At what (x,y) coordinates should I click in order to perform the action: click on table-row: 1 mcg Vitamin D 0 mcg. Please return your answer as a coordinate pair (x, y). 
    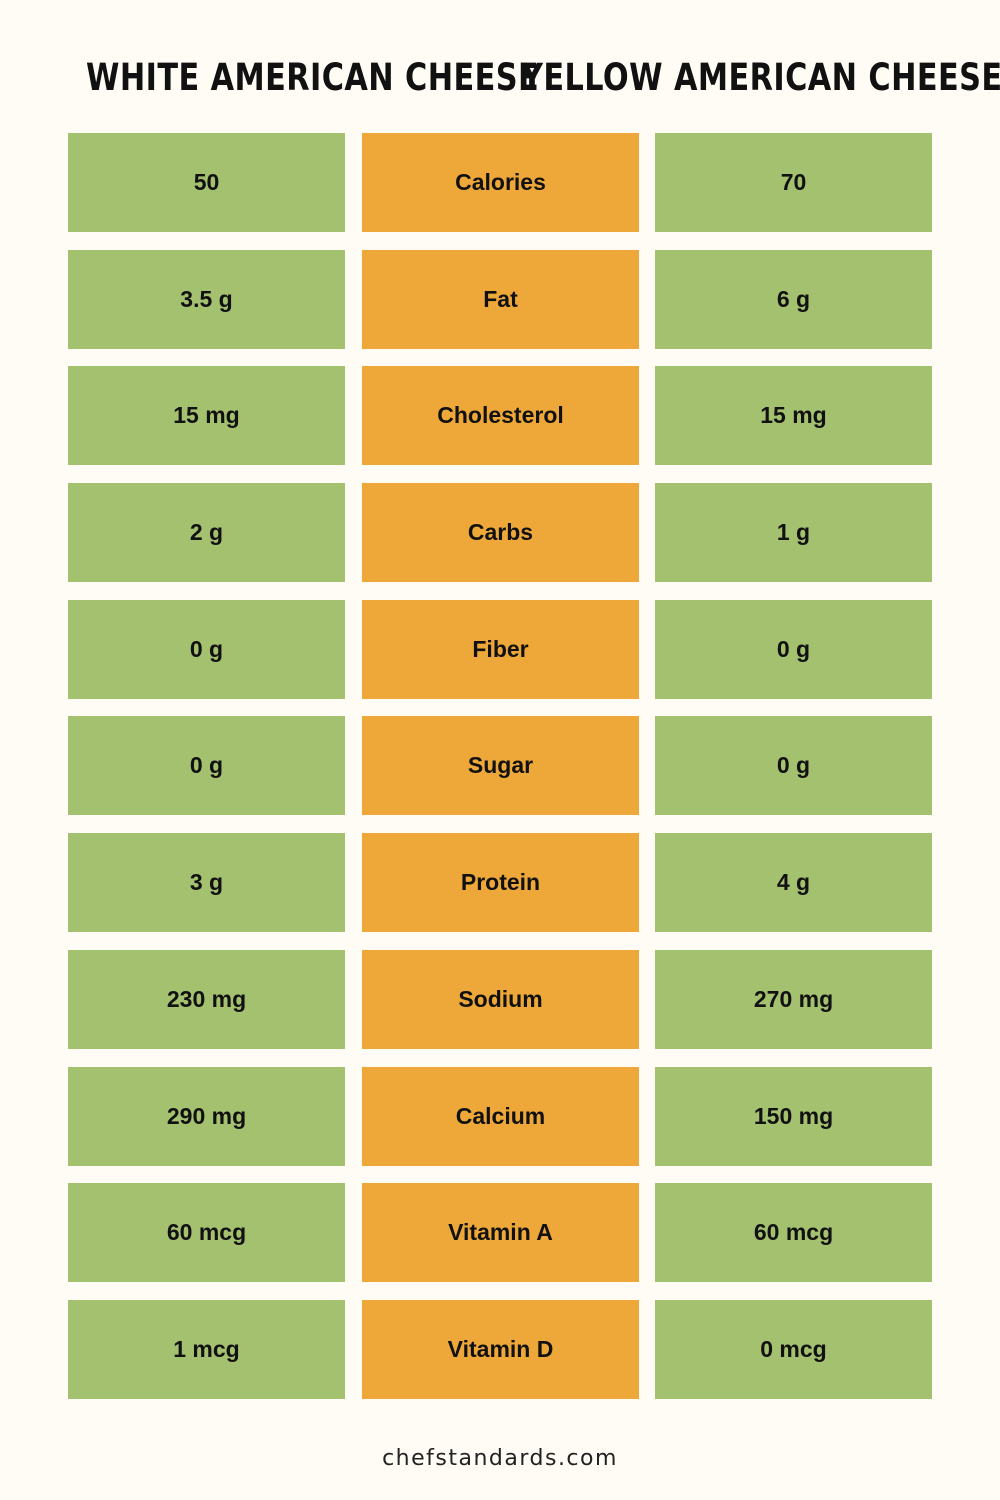
    Looking at the image, I should click on (500, 1349).